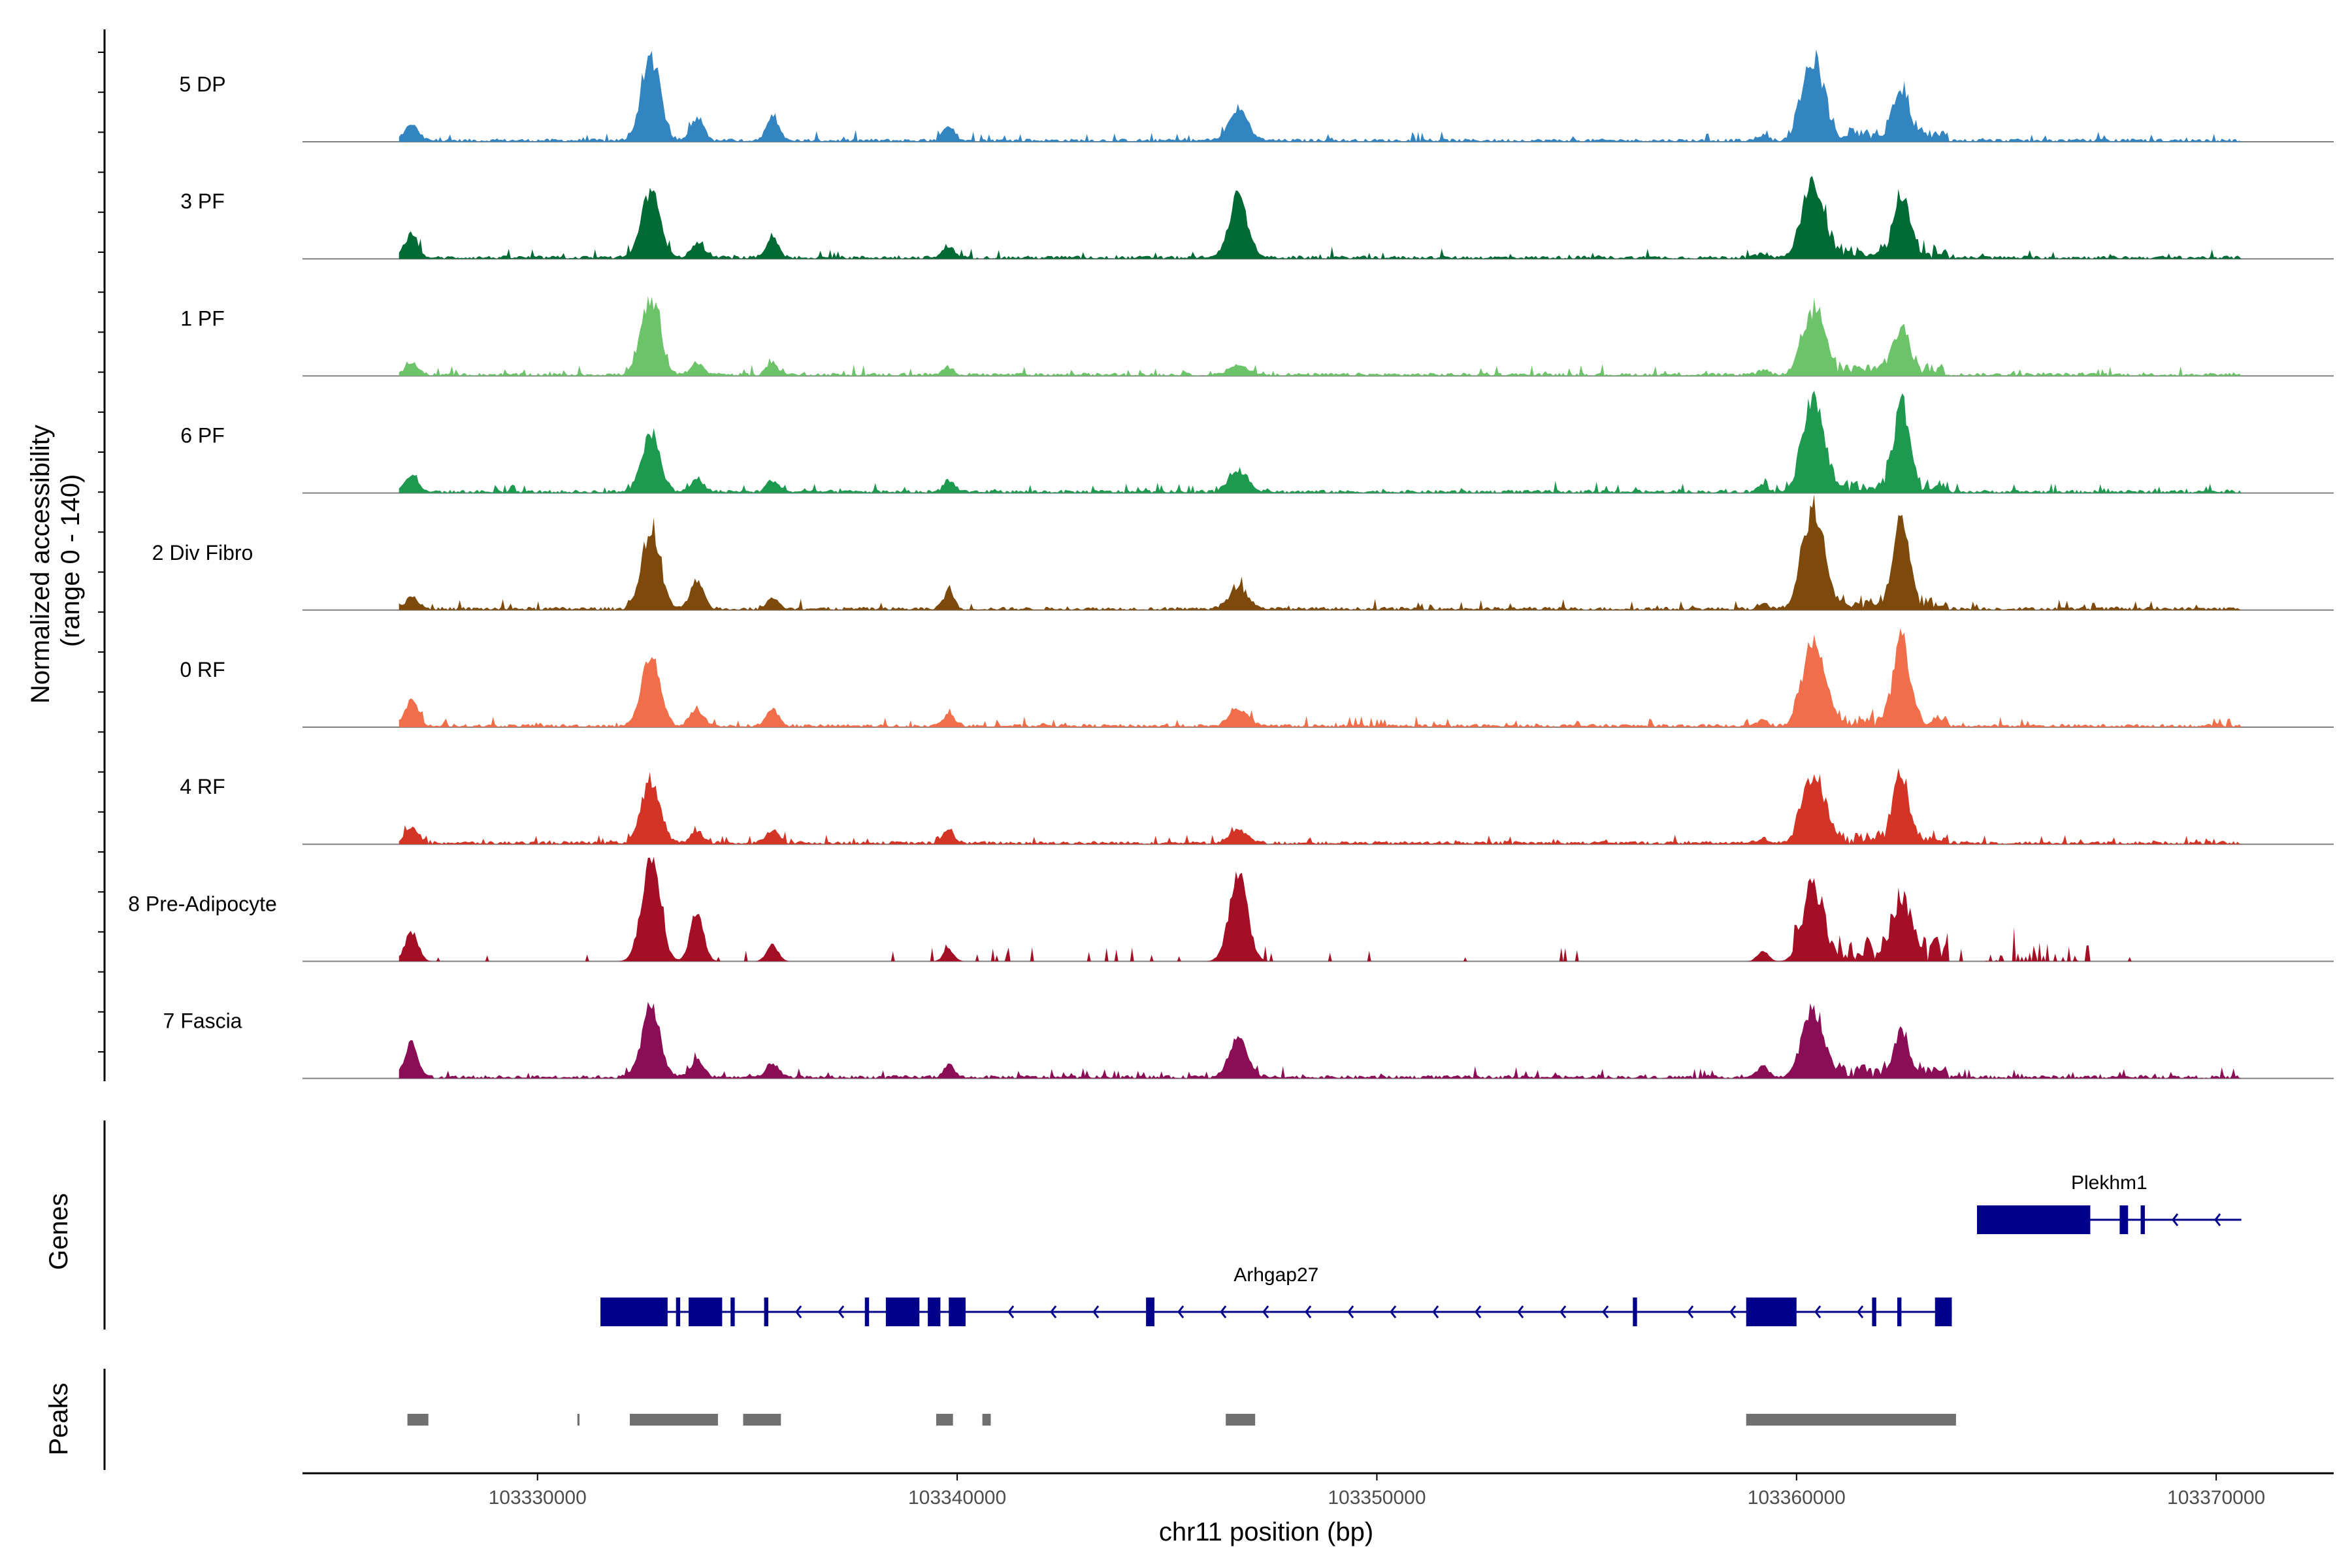  I want to click on x-tick-label: 103340000, so click(957, 1498).